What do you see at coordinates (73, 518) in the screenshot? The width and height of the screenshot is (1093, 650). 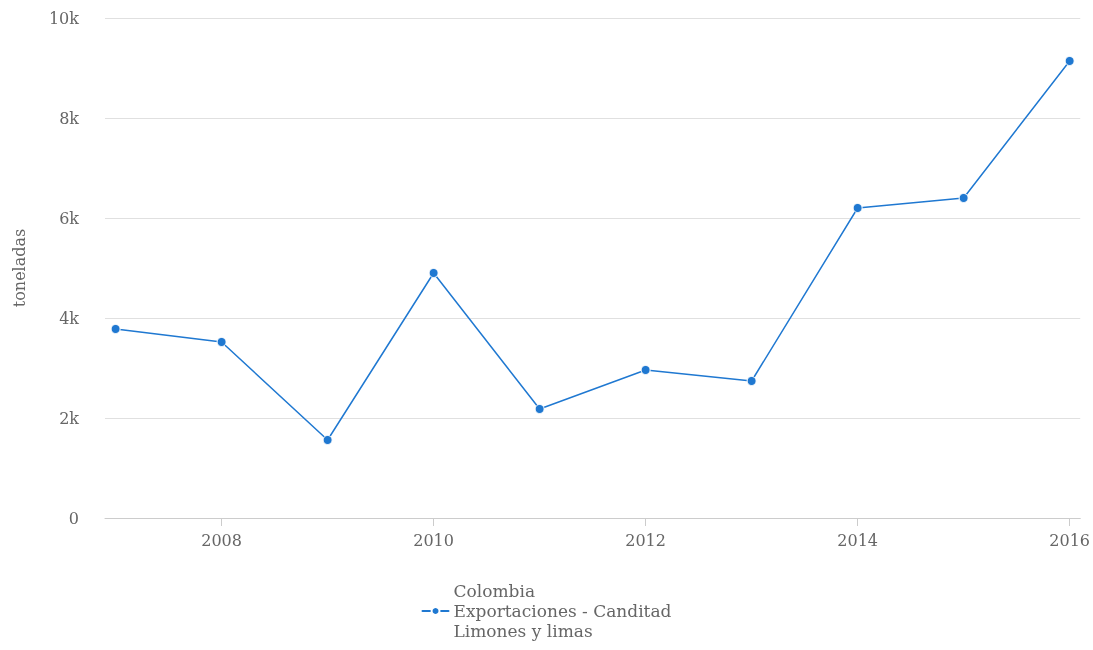 I see `y-tick-label: 0` at bounding box center [73, 518].